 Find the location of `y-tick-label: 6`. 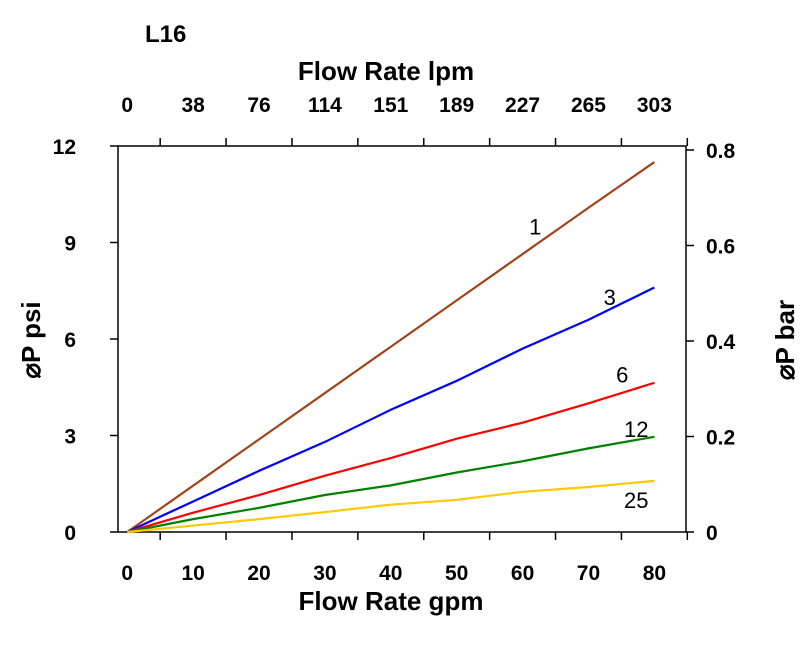

y-tick-label: 6 is located at coordinates (70, 340).